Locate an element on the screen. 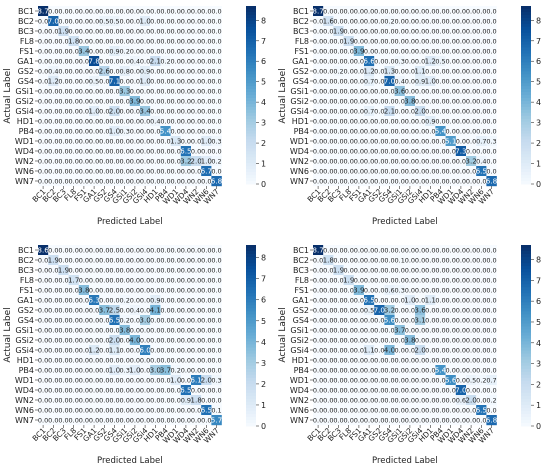 The image size is (550, 466). heatmap-cell-value: 0.7 is located at coordinates (491, 380).